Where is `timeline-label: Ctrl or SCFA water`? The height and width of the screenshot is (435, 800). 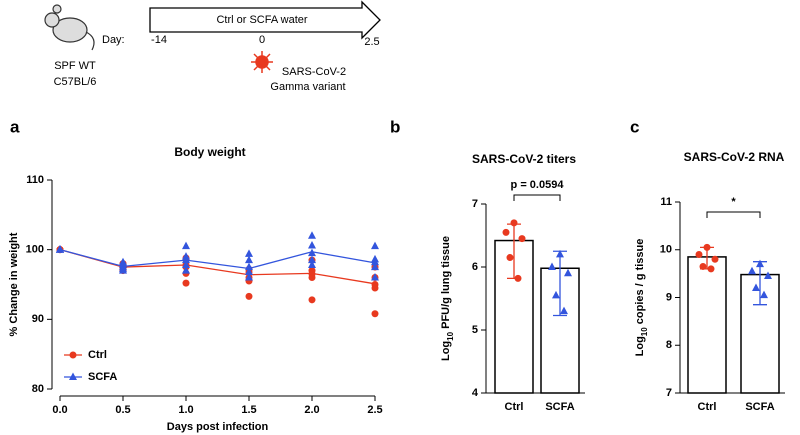
timeline-label: Ctrl or SCFA water is located at coordinates (261, 20).